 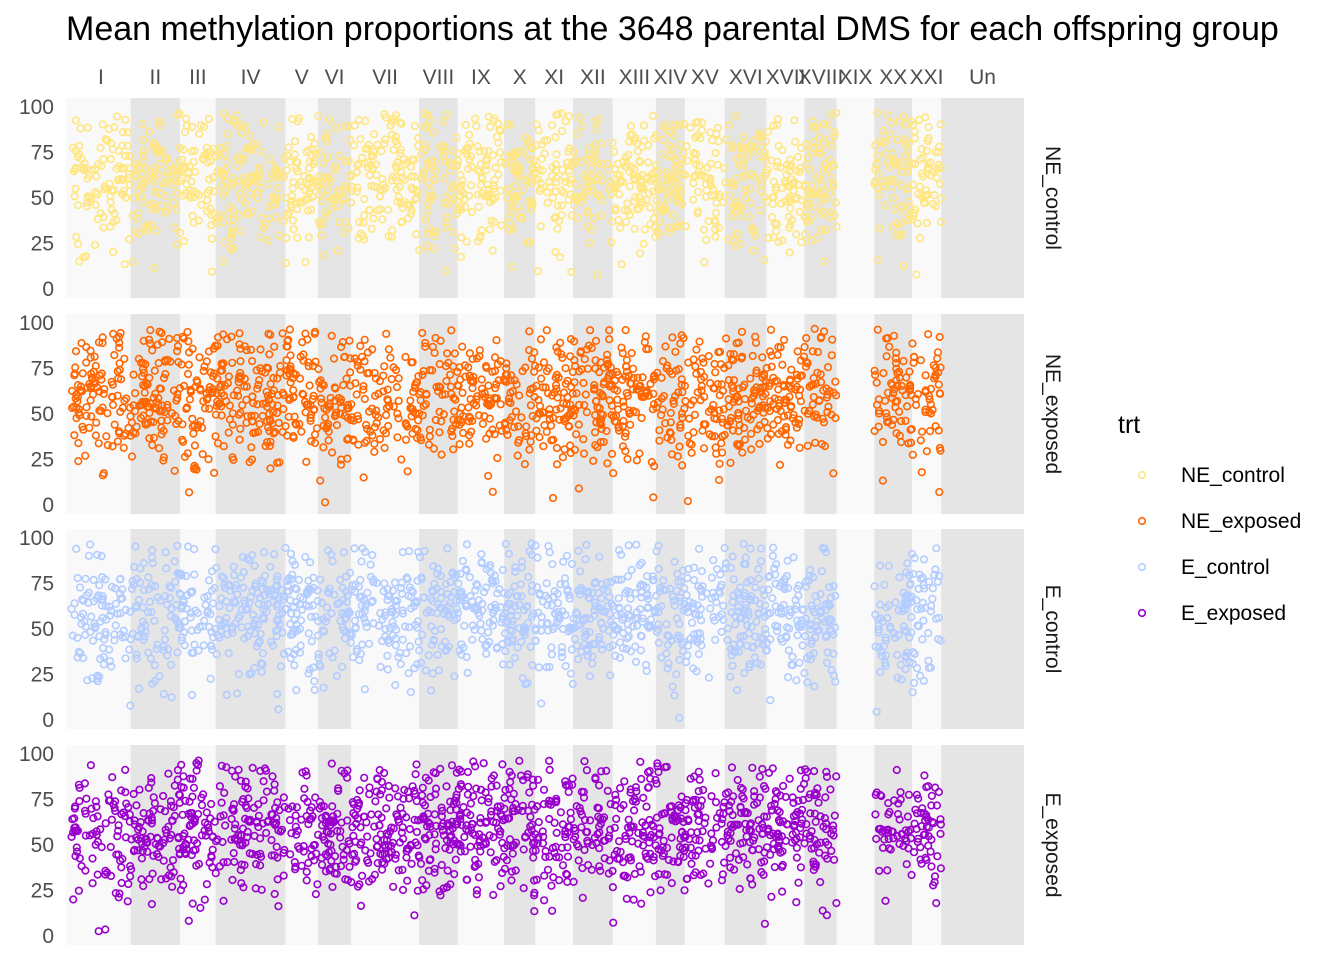 I want to click on y-tick-label: 25, so click(x=42, y=891).